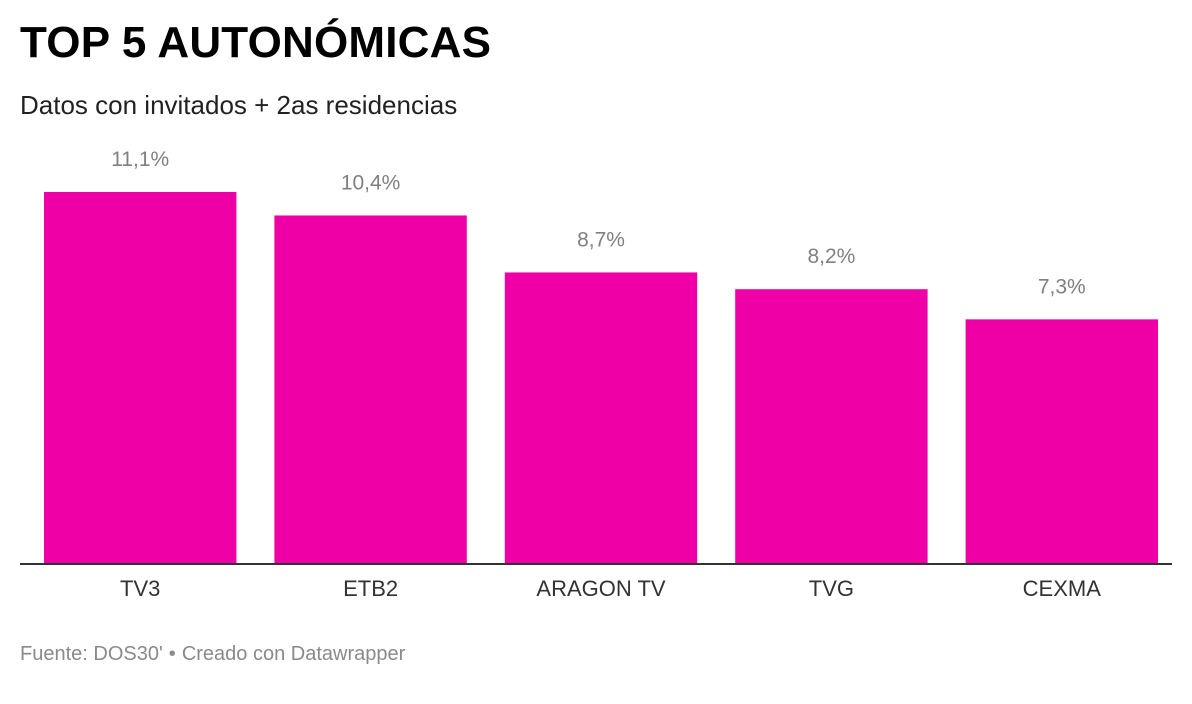 The height and width of the screenshot is (704, 1192). I want to click on value-label: 8,7%, so click(601, 239).